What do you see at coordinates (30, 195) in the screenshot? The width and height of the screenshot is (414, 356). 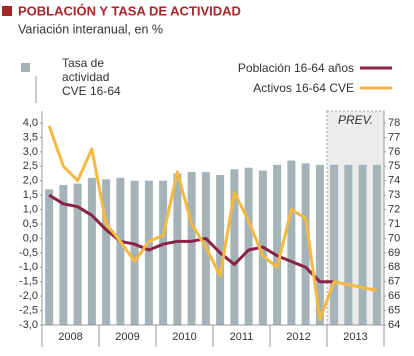 I see `y-tick-label: 1,5` at bounding box center [30, 195].